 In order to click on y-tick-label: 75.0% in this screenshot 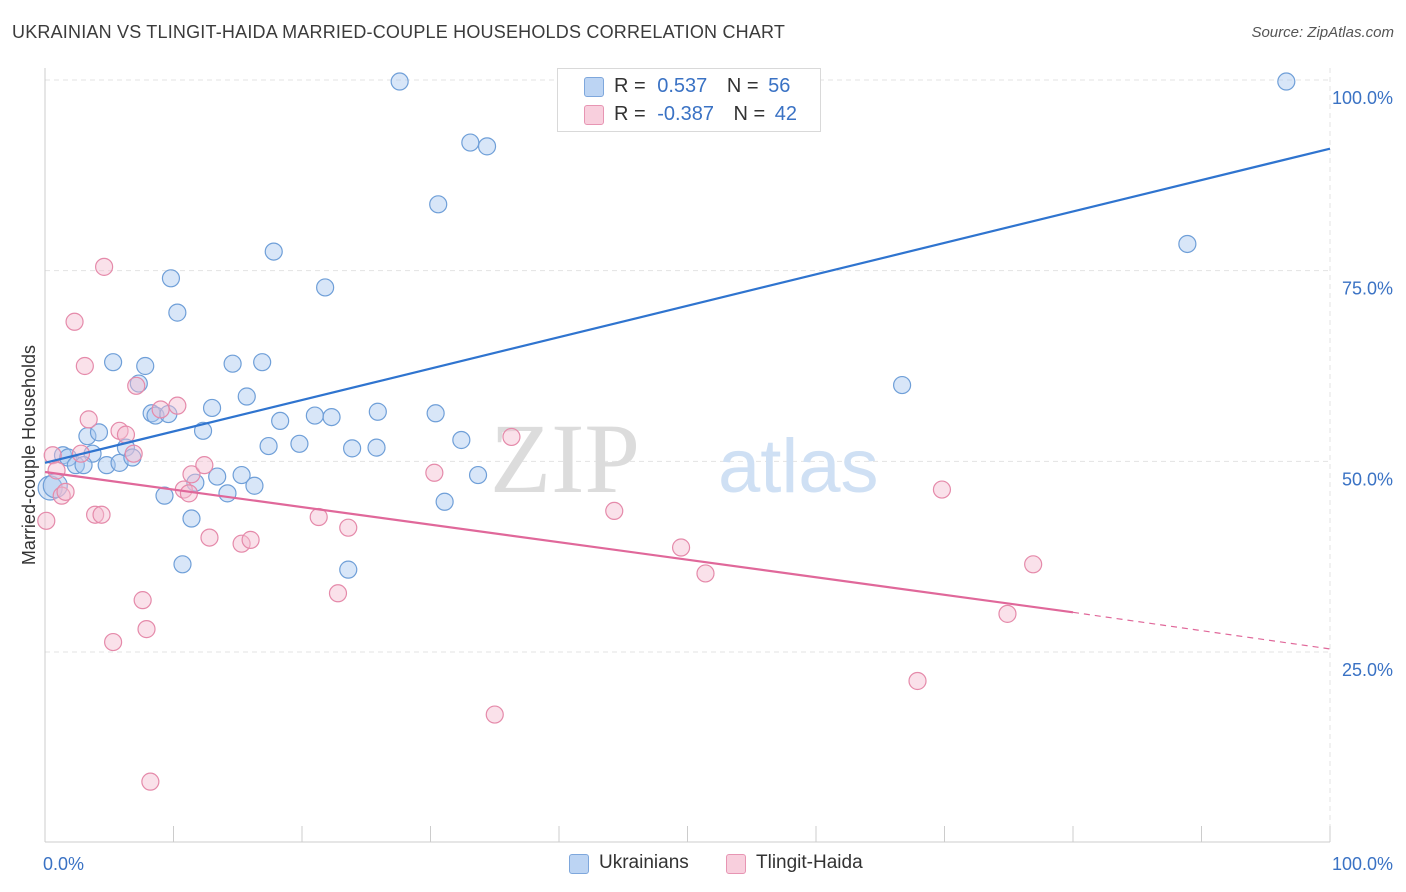, I will do `click(1367, 289)`.